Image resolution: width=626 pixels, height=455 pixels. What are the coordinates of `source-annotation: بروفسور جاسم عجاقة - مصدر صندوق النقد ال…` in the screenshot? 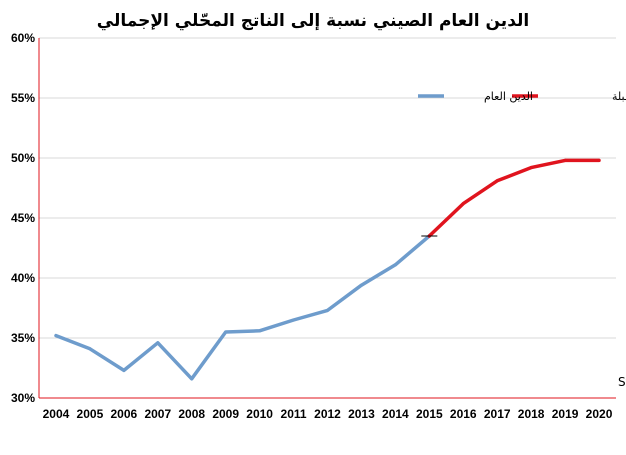 It's located at (622, 382).